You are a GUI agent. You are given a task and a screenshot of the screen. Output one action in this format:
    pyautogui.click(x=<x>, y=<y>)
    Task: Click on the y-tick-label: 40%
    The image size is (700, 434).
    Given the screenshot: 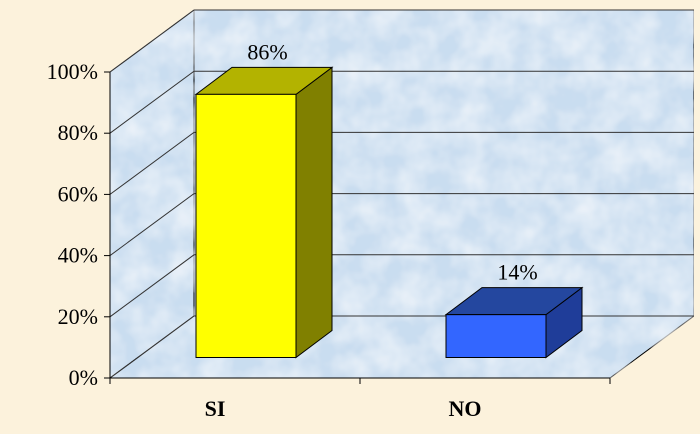 What is the action you would take?
    pyautogui.click(x=78, y=255)
    